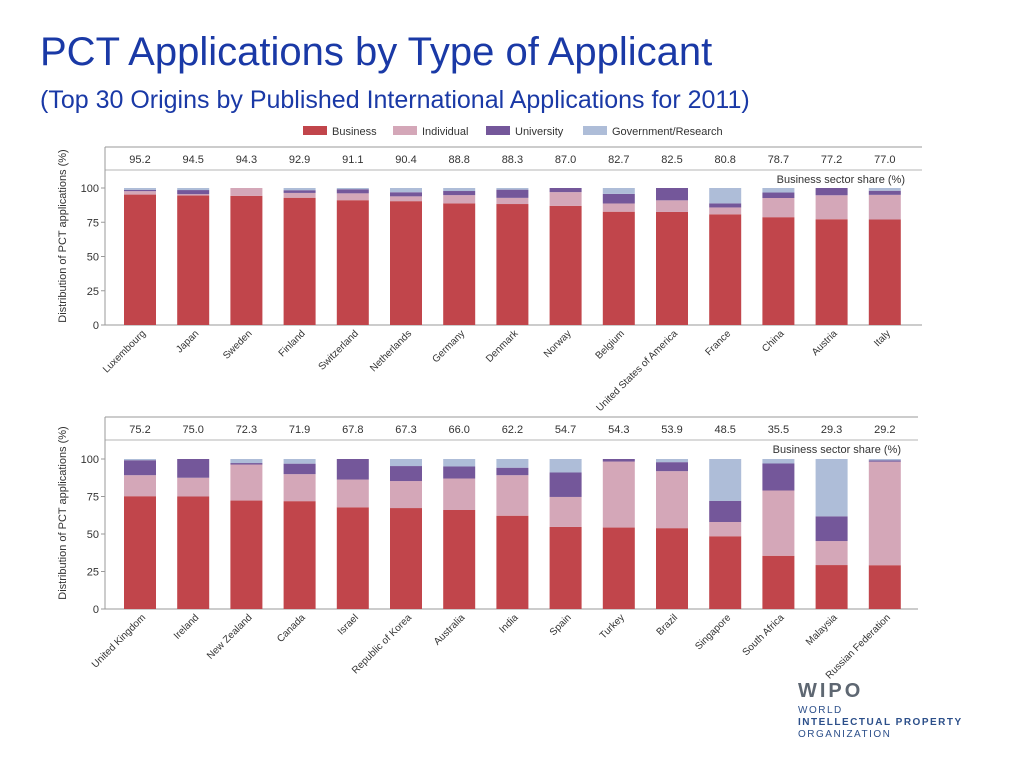 This screenshot has height=768, width=1024. Describe the element at coordinates (406, 534) in the screenshot. I see `bar-group-republic-of-korea` at that location.